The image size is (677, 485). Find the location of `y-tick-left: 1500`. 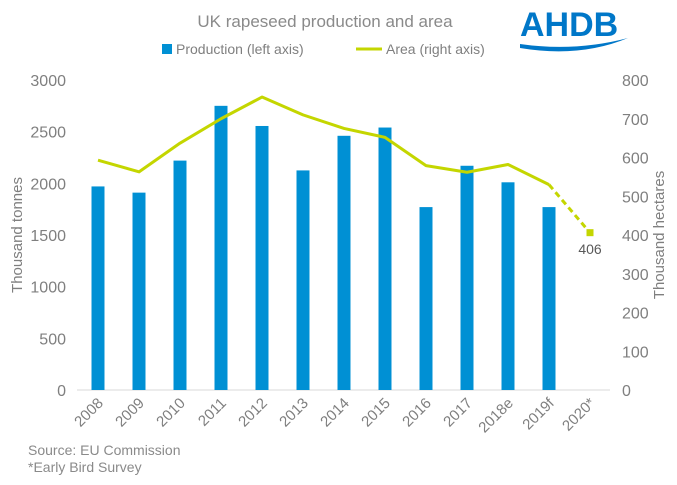

y-tick-left: 1500 is located at coordinates (48, 236).